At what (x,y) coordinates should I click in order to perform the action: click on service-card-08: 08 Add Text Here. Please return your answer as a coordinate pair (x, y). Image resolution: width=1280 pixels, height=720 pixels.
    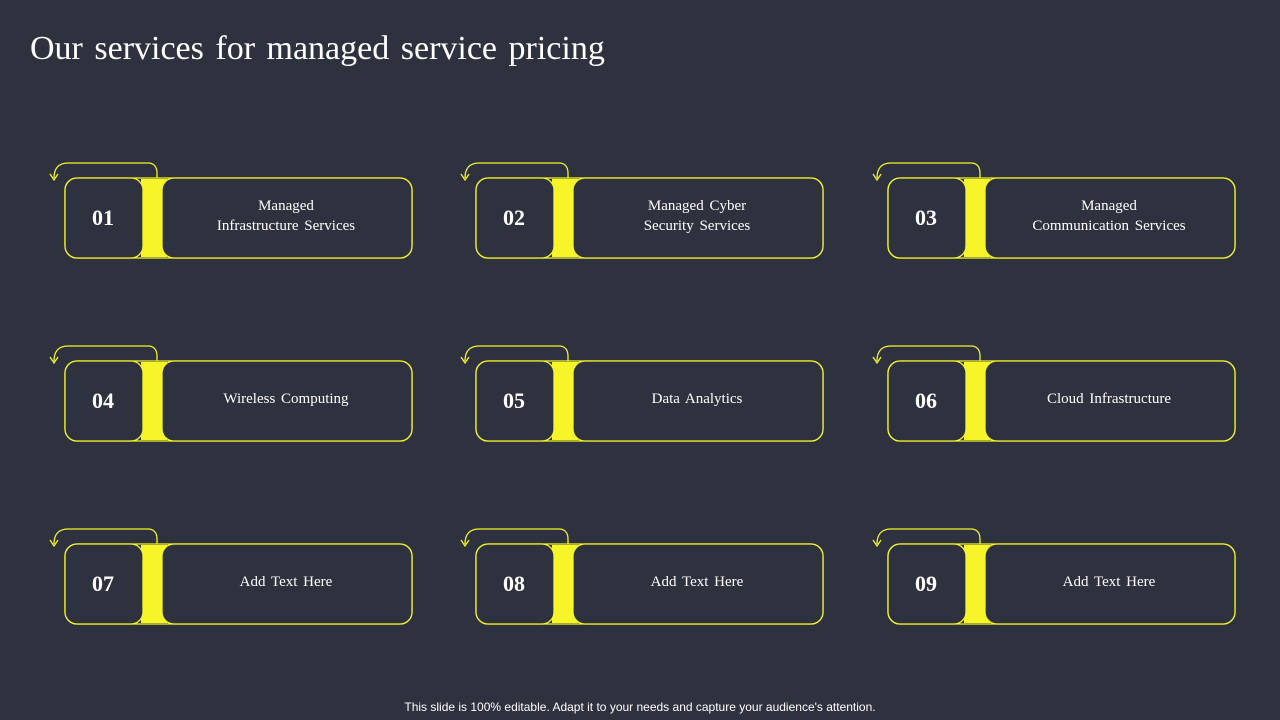
    Looking at the image, I should click on (642, 576).